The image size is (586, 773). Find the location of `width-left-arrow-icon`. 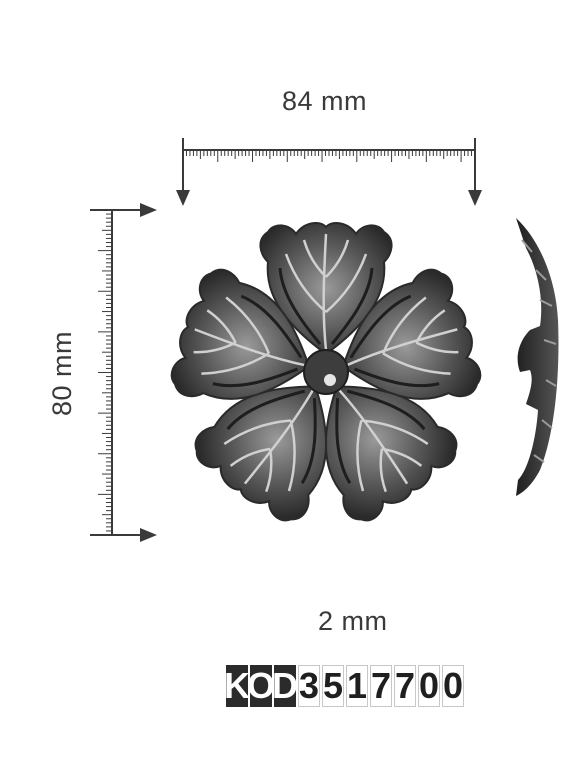

width-left-arrow-icon is located at coordinates (183, 198).